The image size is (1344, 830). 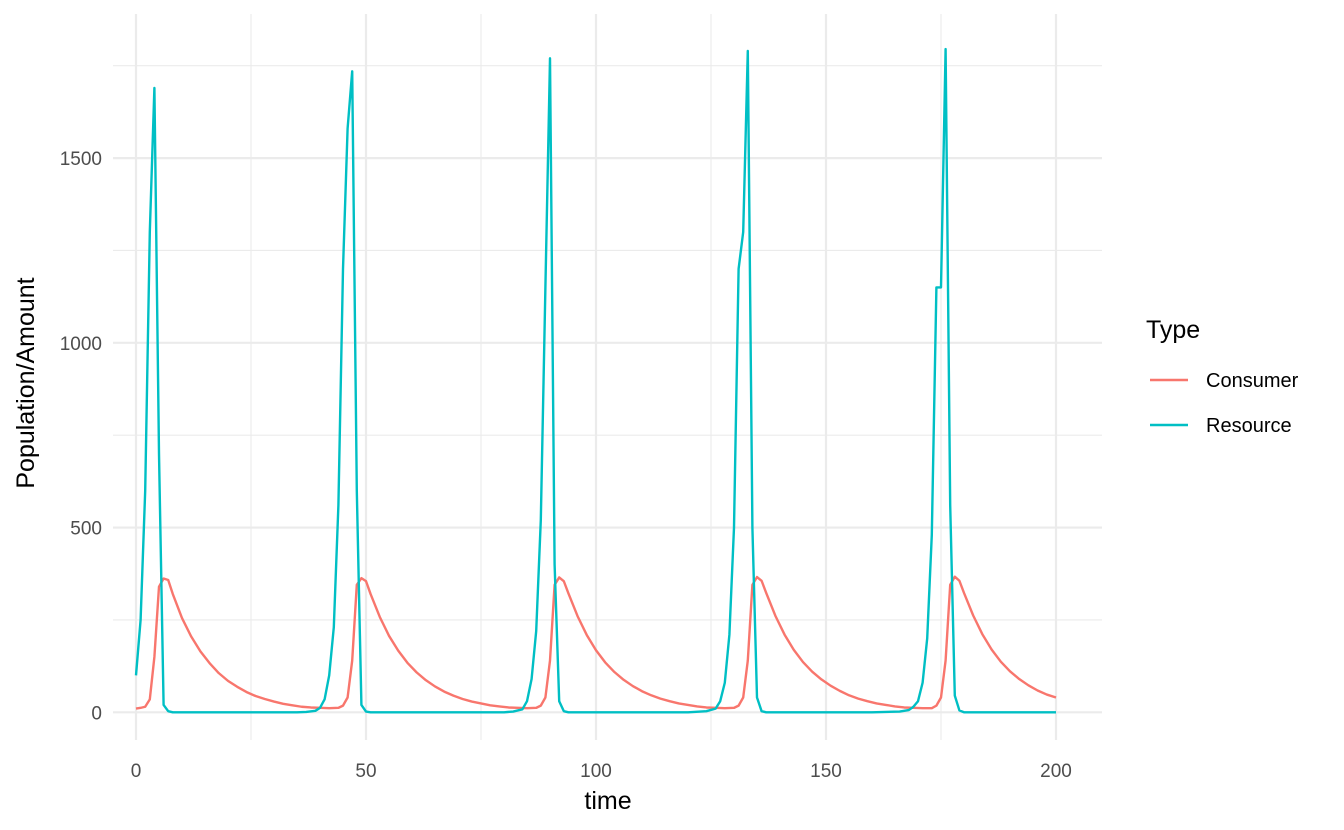 What do you see at coordinates (826, 771) in the screenshot?
I see `x-tick-label: 150` at bounding box center [826, 771].